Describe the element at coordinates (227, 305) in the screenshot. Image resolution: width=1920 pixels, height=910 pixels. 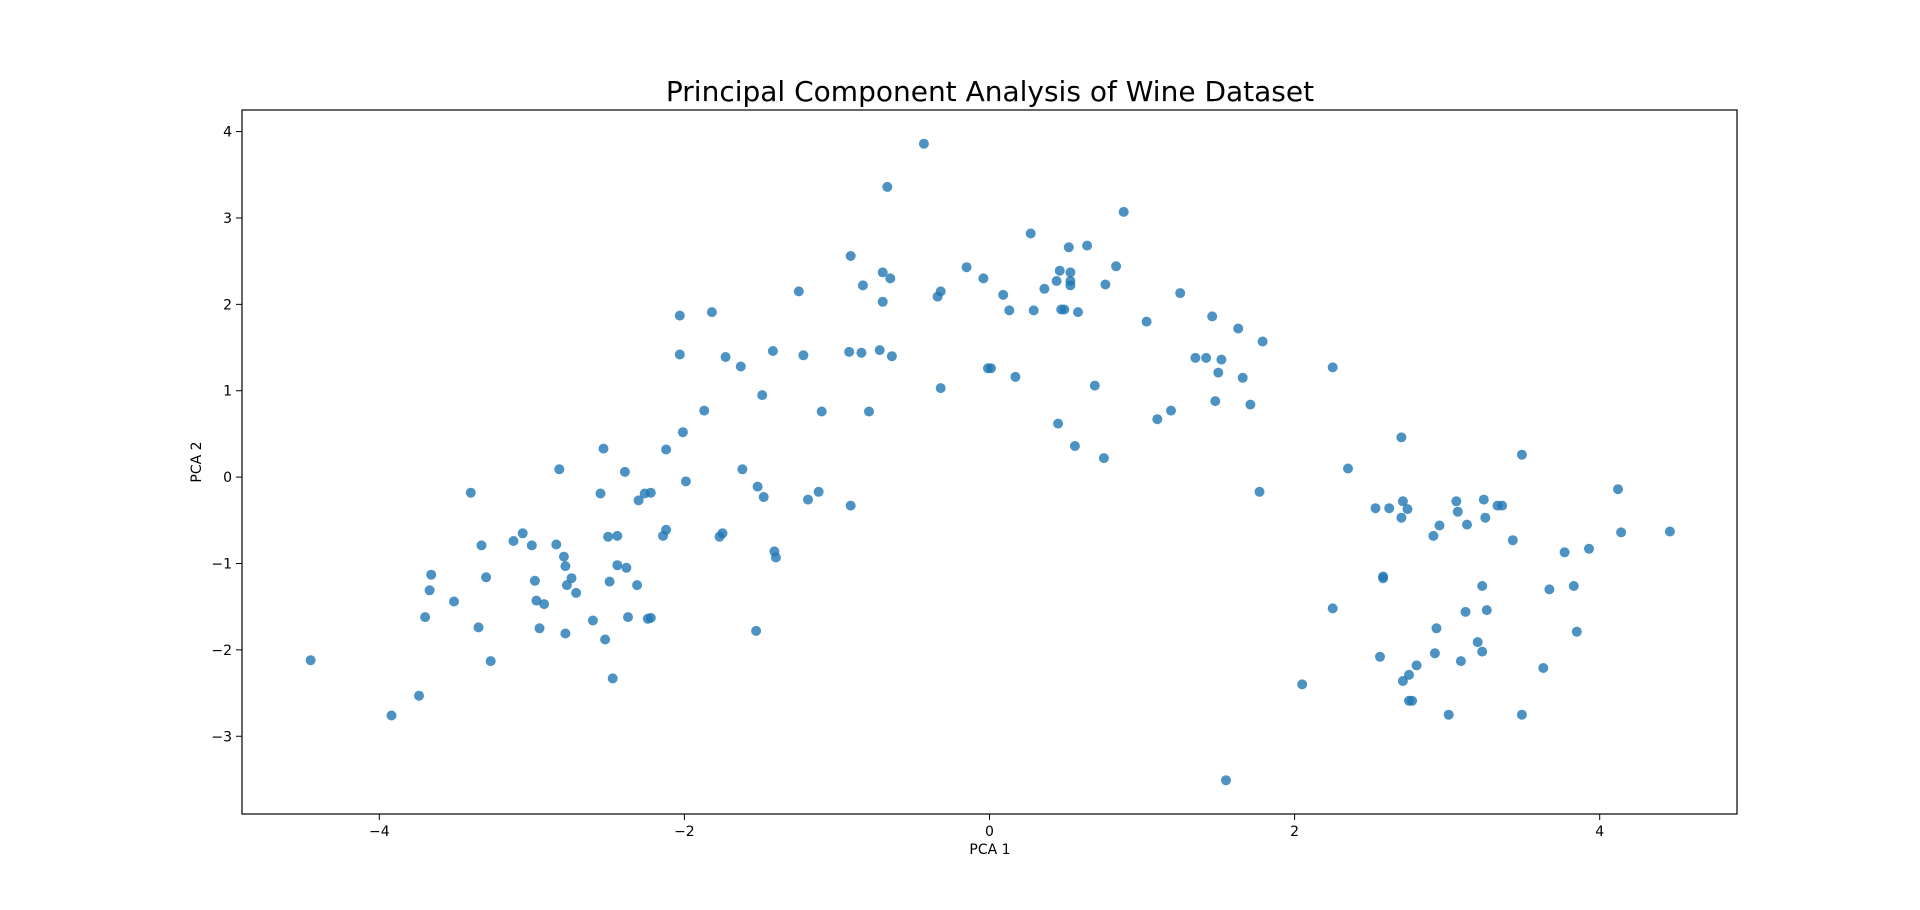
I see `y-tick-label: 2` at that location.